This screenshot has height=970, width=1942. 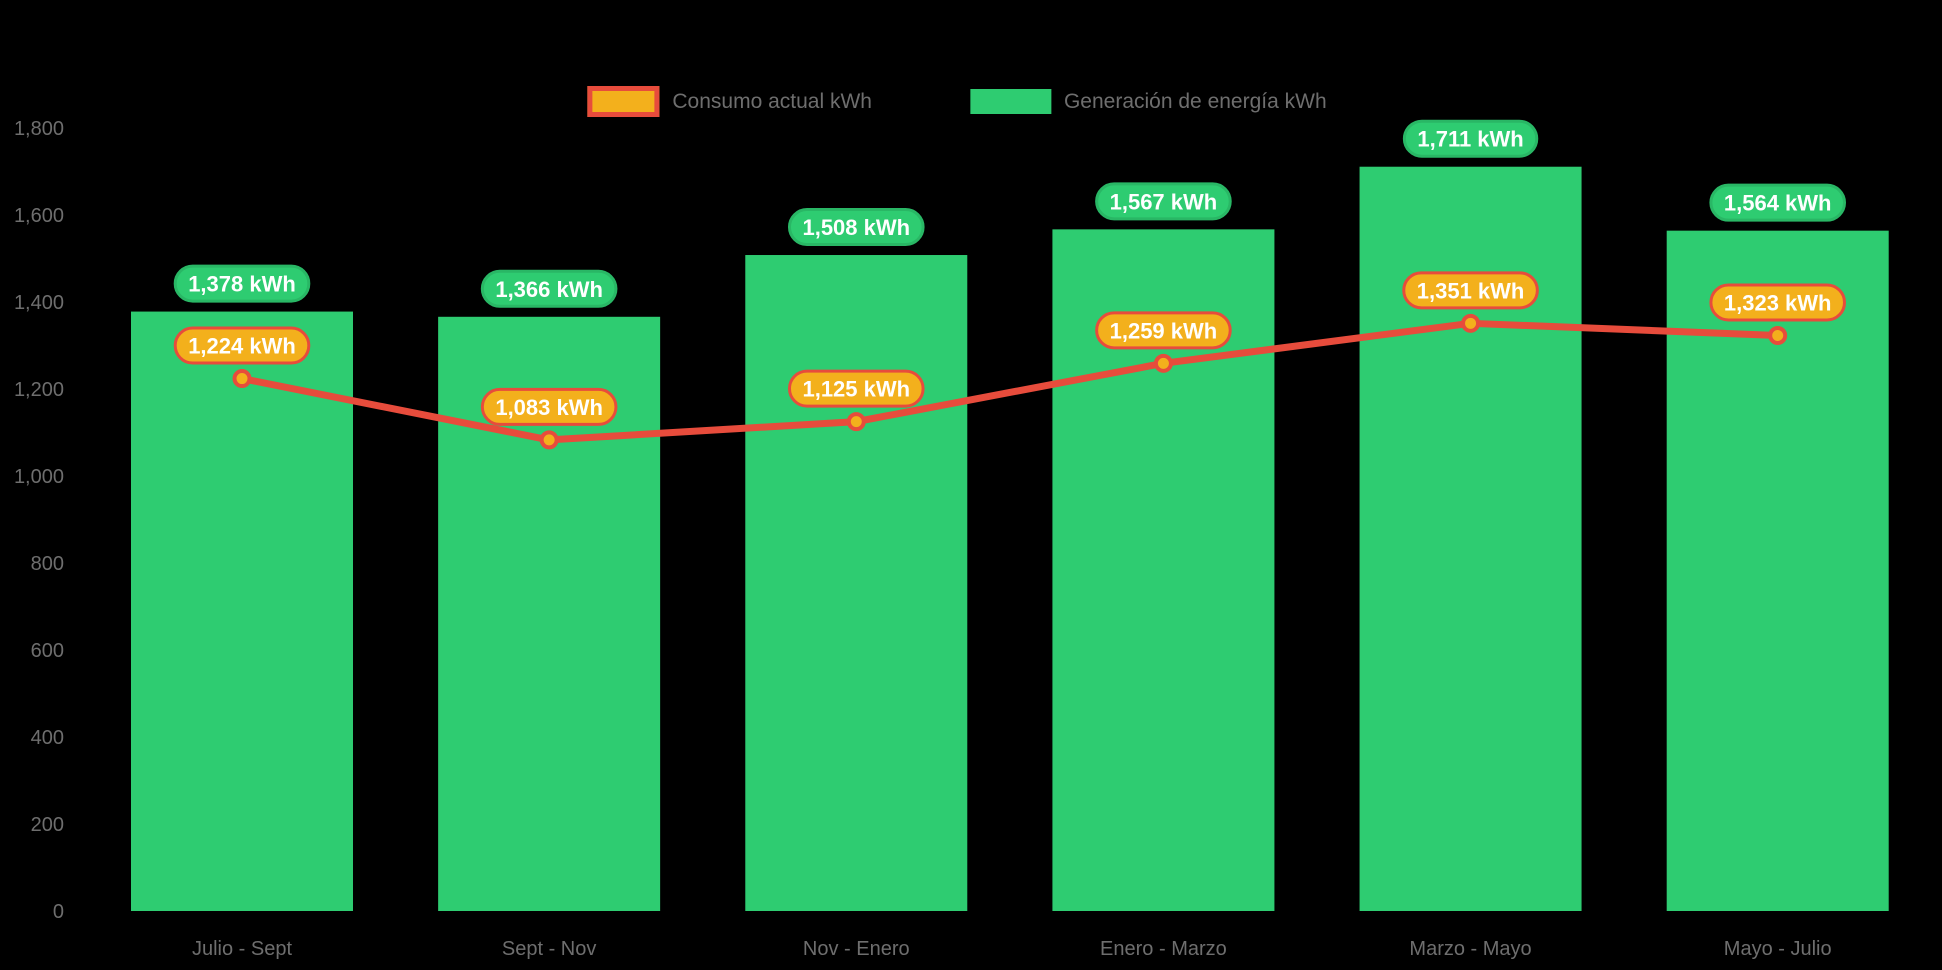 I want to click on bar-value-label-text: 1,564 kWh, so click(x=1778, y=203).